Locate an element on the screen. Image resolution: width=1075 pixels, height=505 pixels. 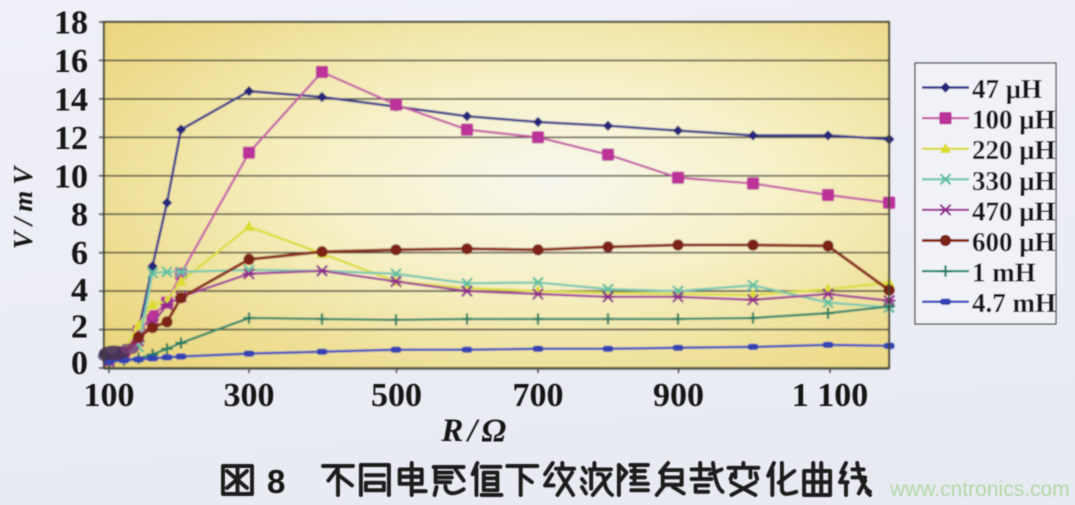
svg-text: 300 is located at coordinates (249, 395).